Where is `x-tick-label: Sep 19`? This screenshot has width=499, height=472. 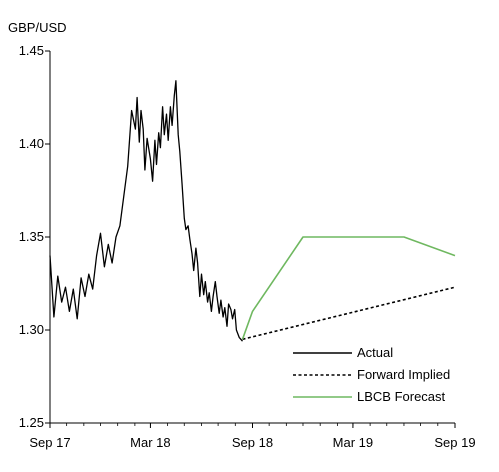
x-tick-label: Sep 19 is located at coordinates (454, 442).